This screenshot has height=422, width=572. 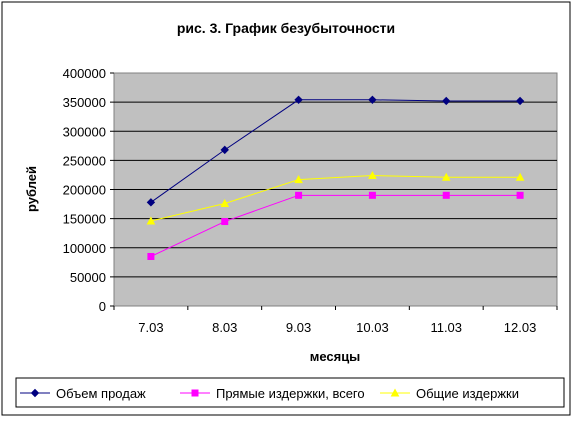 I want to click on legend-label-1: Прямые издержки, всего, so click(x=290, y=393).